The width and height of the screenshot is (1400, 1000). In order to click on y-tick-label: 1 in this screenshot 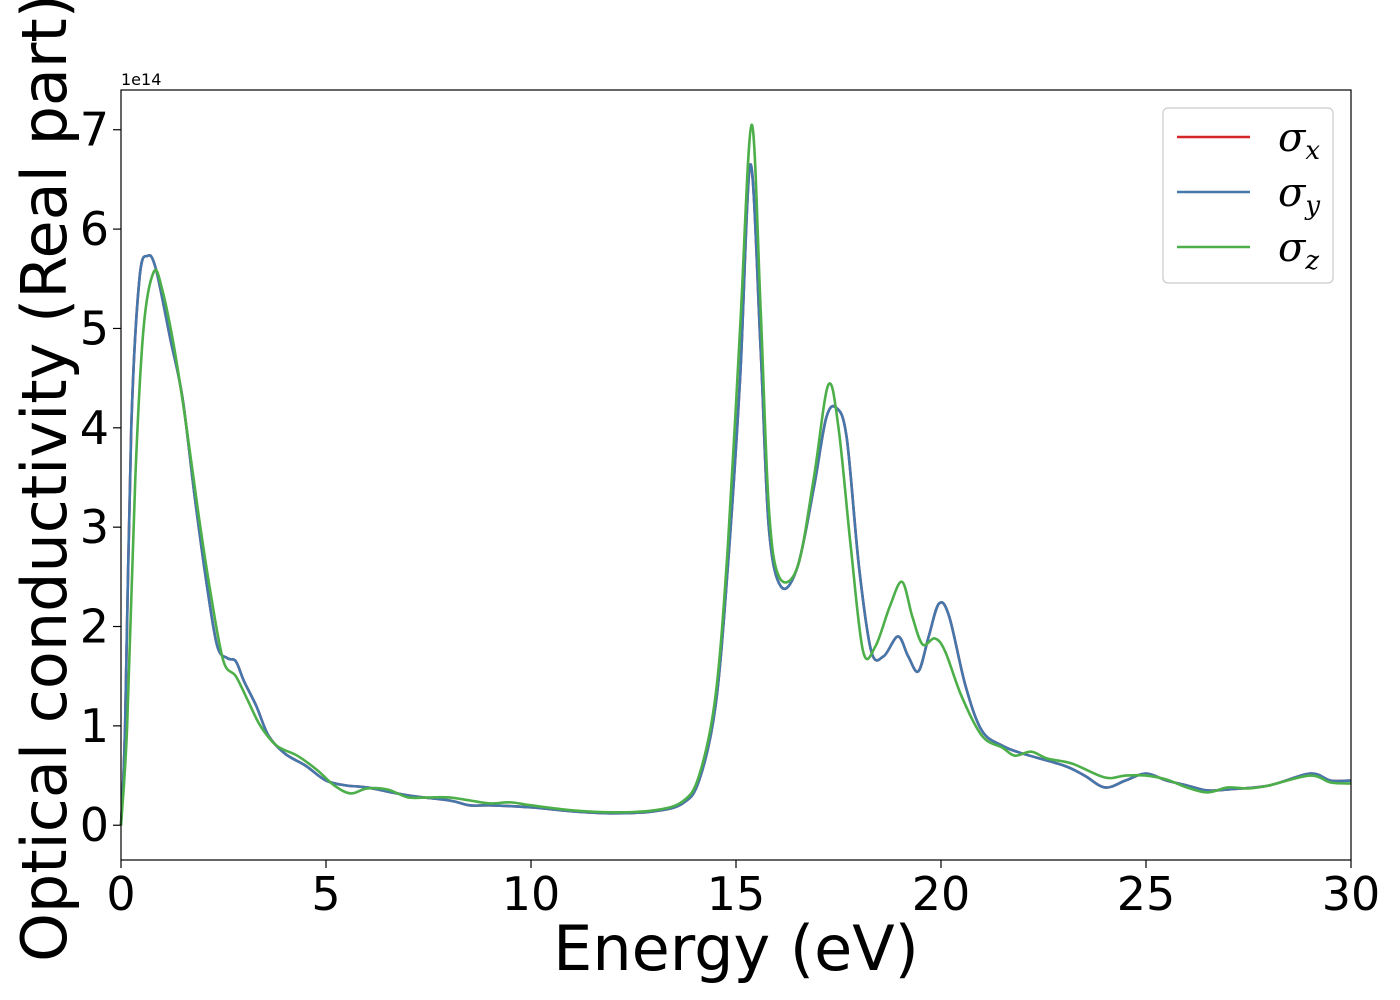, I will do `click(94, 726)`.